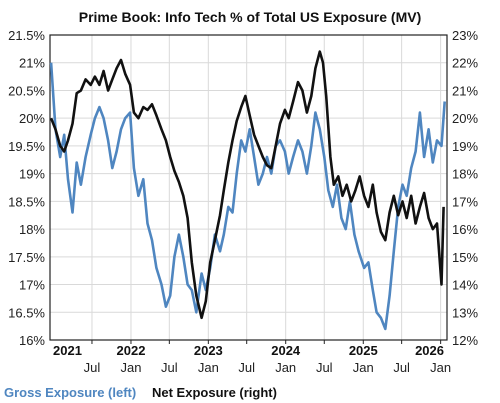  What do you see at coordinates (363, 350) in the screenshot?
I see `x-year-label: 2025` at bounding box center [363, 350].